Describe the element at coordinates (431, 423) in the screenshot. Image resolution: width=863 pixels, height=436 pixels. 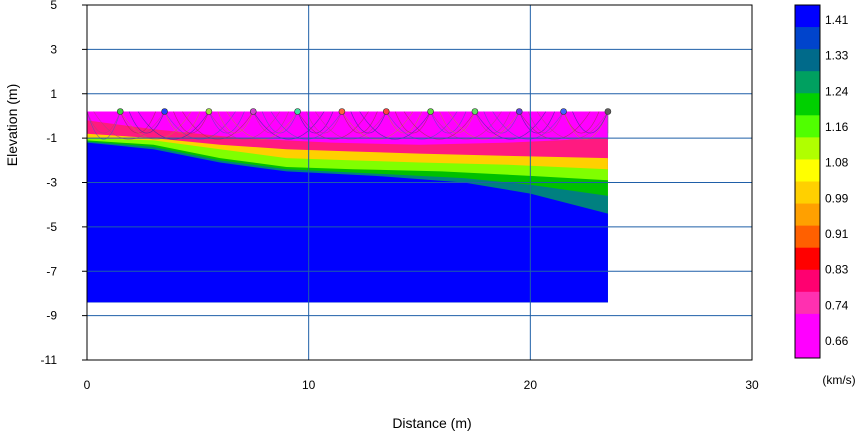
I see `x-axis-title: Distance (m)` at that location.